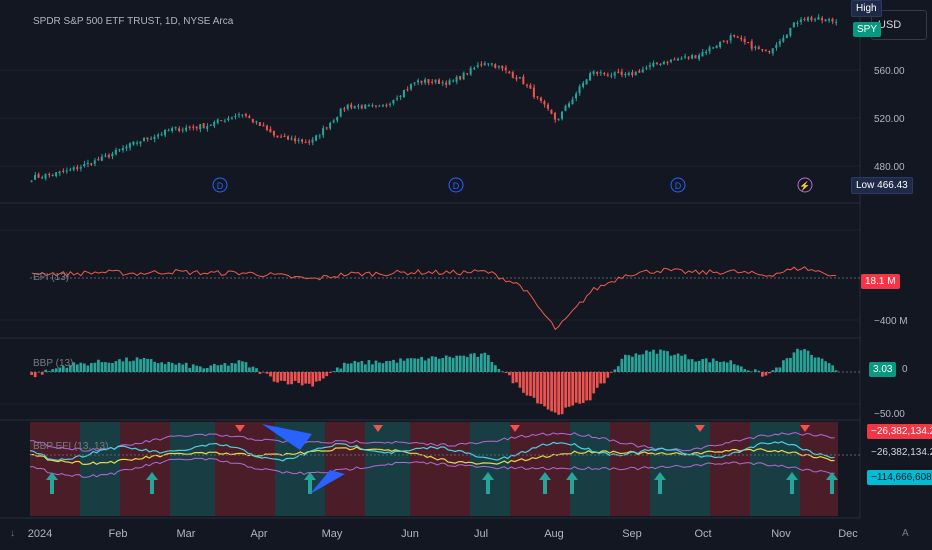 Image resolution: width=932 pixels, height=550 pixels. I want to click on dividend-label: D, so click(220, 186).